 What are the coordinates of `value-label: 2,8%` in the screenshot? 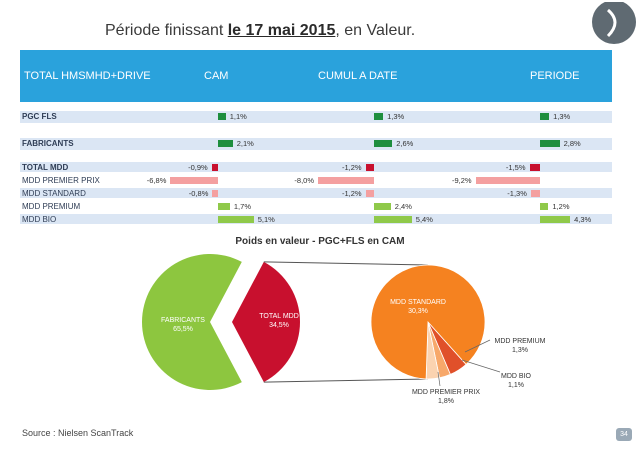 It's located at (572, 143).